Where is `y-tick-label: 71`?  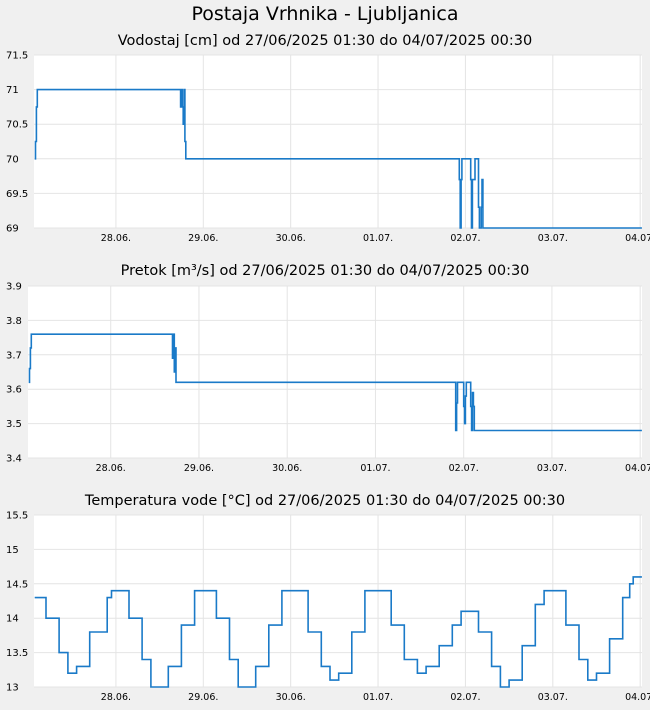 y-tick-label: 71 is located at coordinates (12, 90).